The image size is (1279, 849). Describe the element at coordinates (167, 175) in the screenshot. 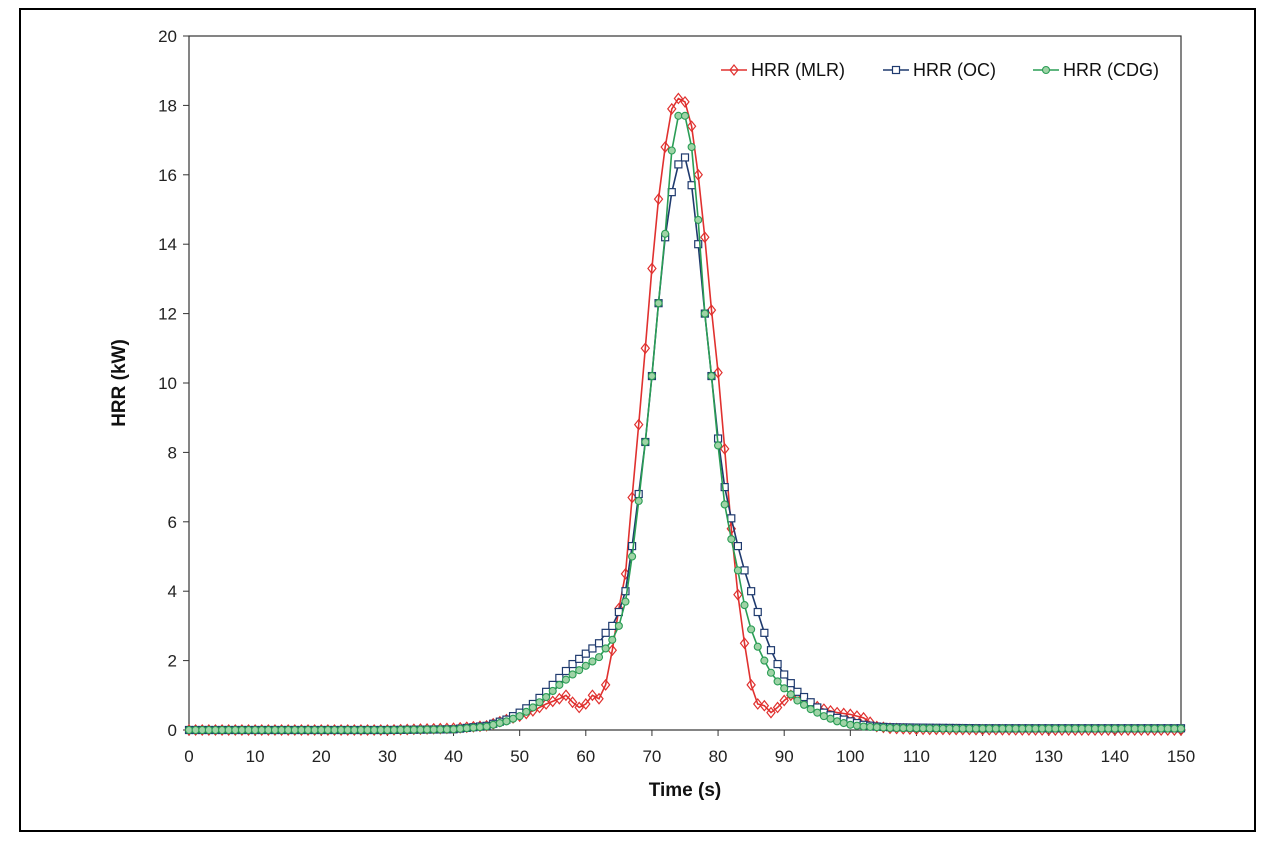

I see `y-tick-label: 16` at that location.